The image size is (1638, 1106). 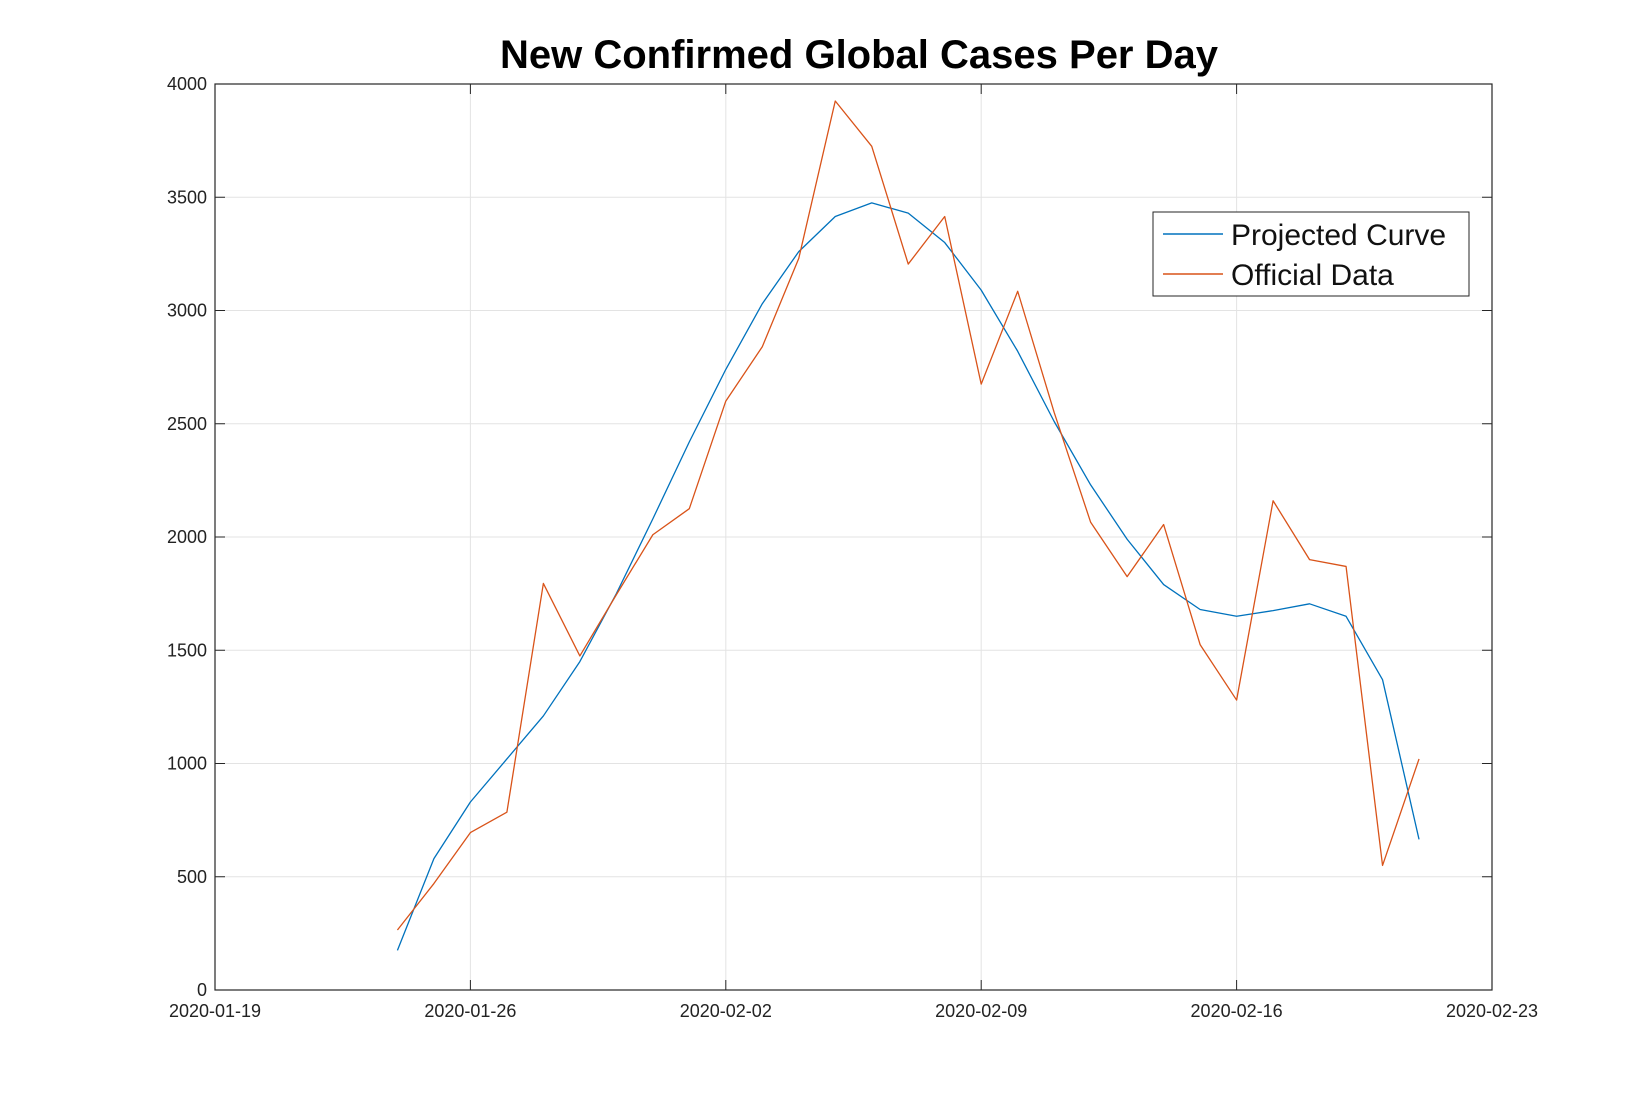 What do you see at coordinates (187, 764) in the screenshot?
I see `y-tick-label: 1000` at bounding box center [187, 764].